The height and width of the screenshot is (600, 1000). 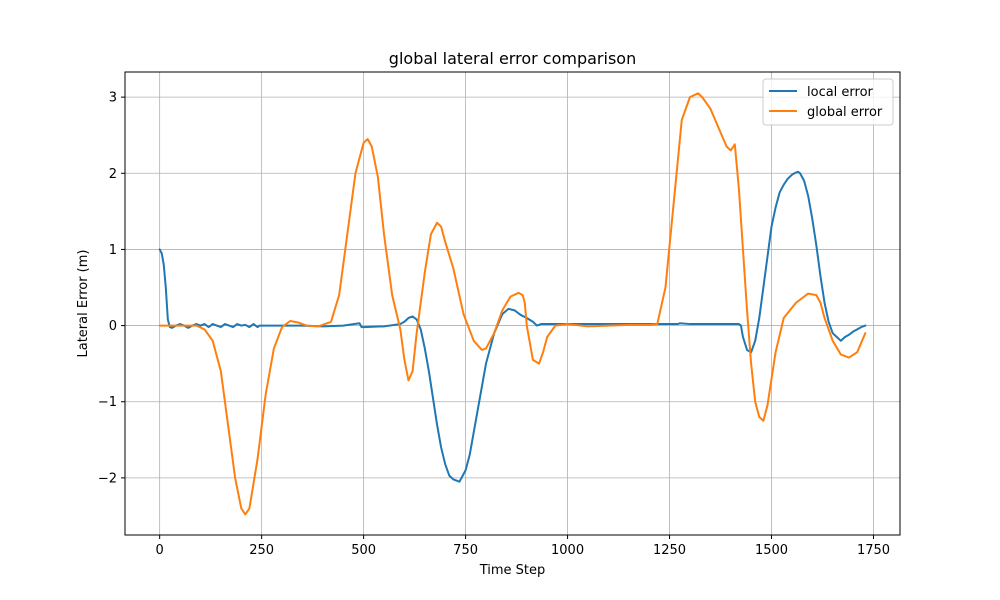 I want to click on x-tick-label: 250, so click(x=261, y=550).